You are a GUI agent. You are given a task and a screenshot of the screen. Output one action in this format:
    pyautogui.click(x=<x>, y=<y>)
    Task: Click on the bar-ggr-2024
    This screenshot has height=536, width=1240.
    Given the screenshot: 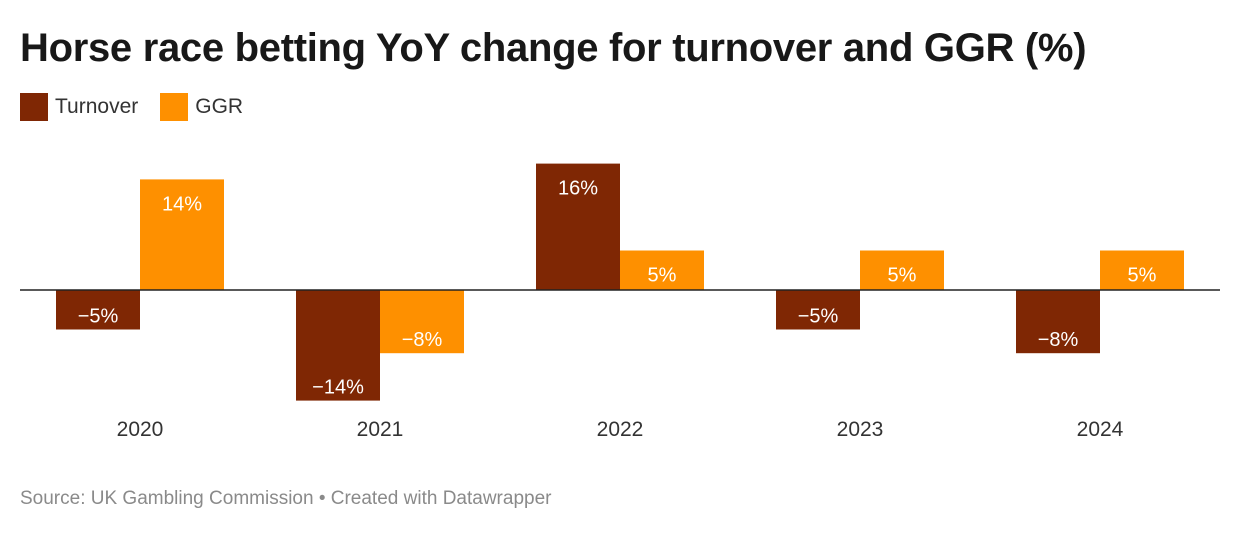 What is the action you would take?
    pyautogui.click(x=1142, y=270)
    